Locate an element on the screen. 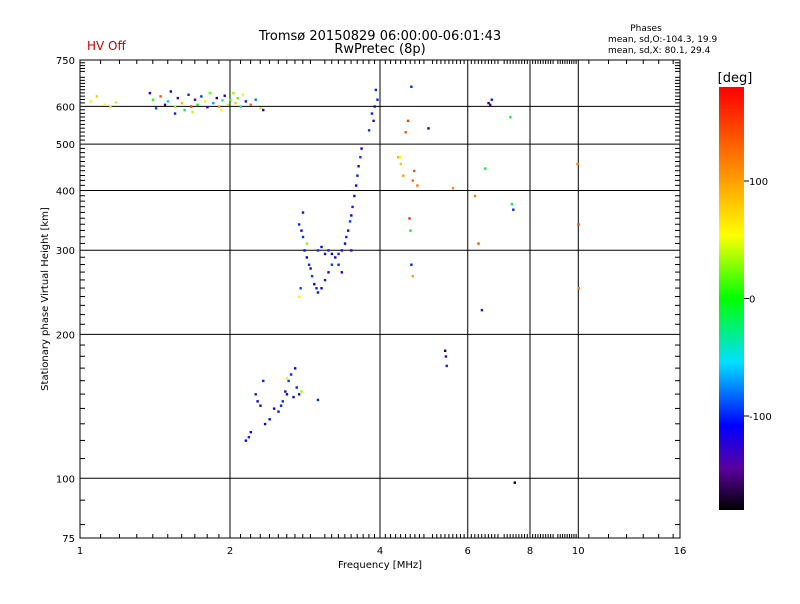 This screenshot has height=604, width=800. x-tick-label: 4 is located at coordinates (380, 551).